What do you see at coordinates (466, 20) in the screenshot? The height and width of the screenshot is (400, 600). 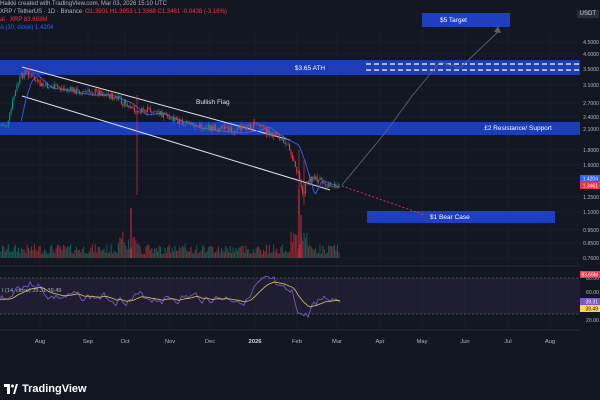 I see `target-box` at bounding box center [466, 20].